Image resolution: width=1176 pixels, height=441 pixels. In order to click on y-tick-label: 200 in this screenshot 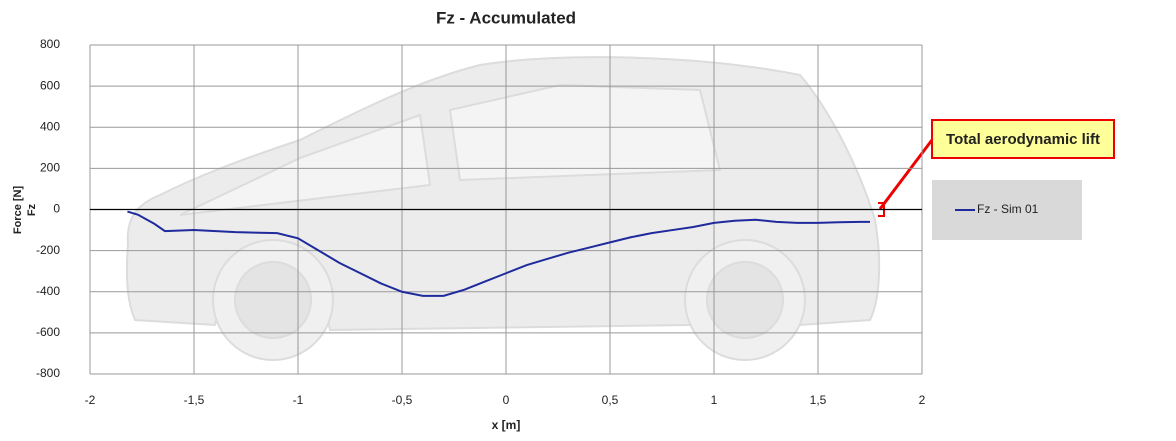, I will do `click(50, 168)`.